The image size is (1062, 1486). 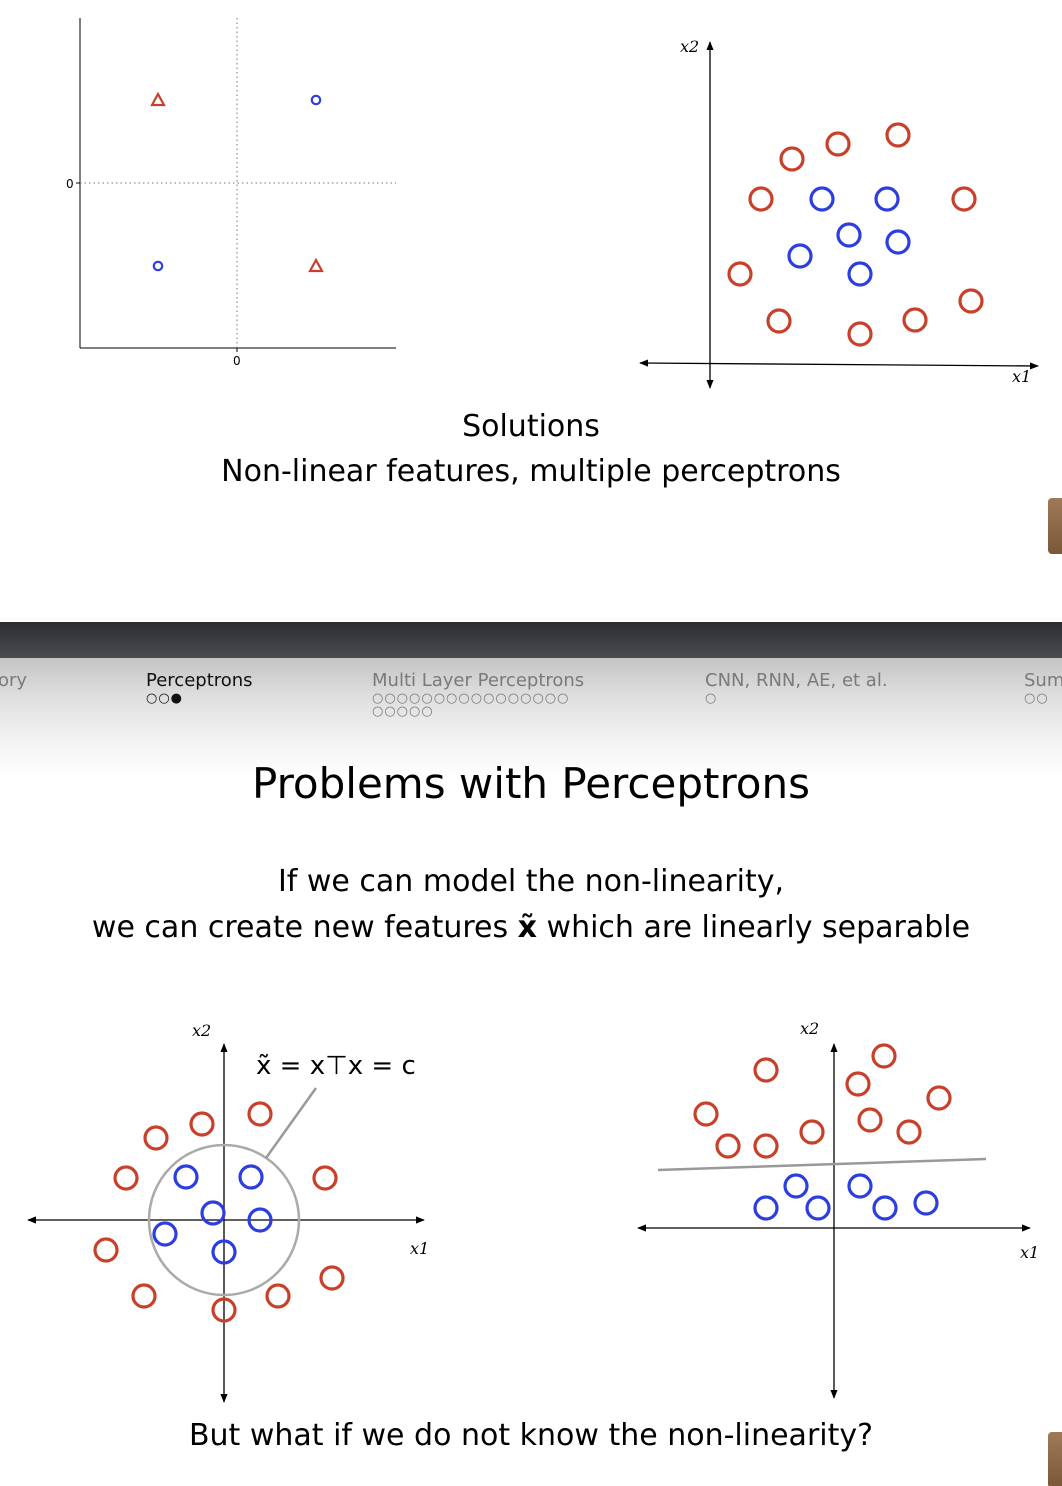 What do you see at coordinates (1029, 1252) in the screenshot?
I see `right-x-axis-label: x1` at bounding box center [1029, 1252].